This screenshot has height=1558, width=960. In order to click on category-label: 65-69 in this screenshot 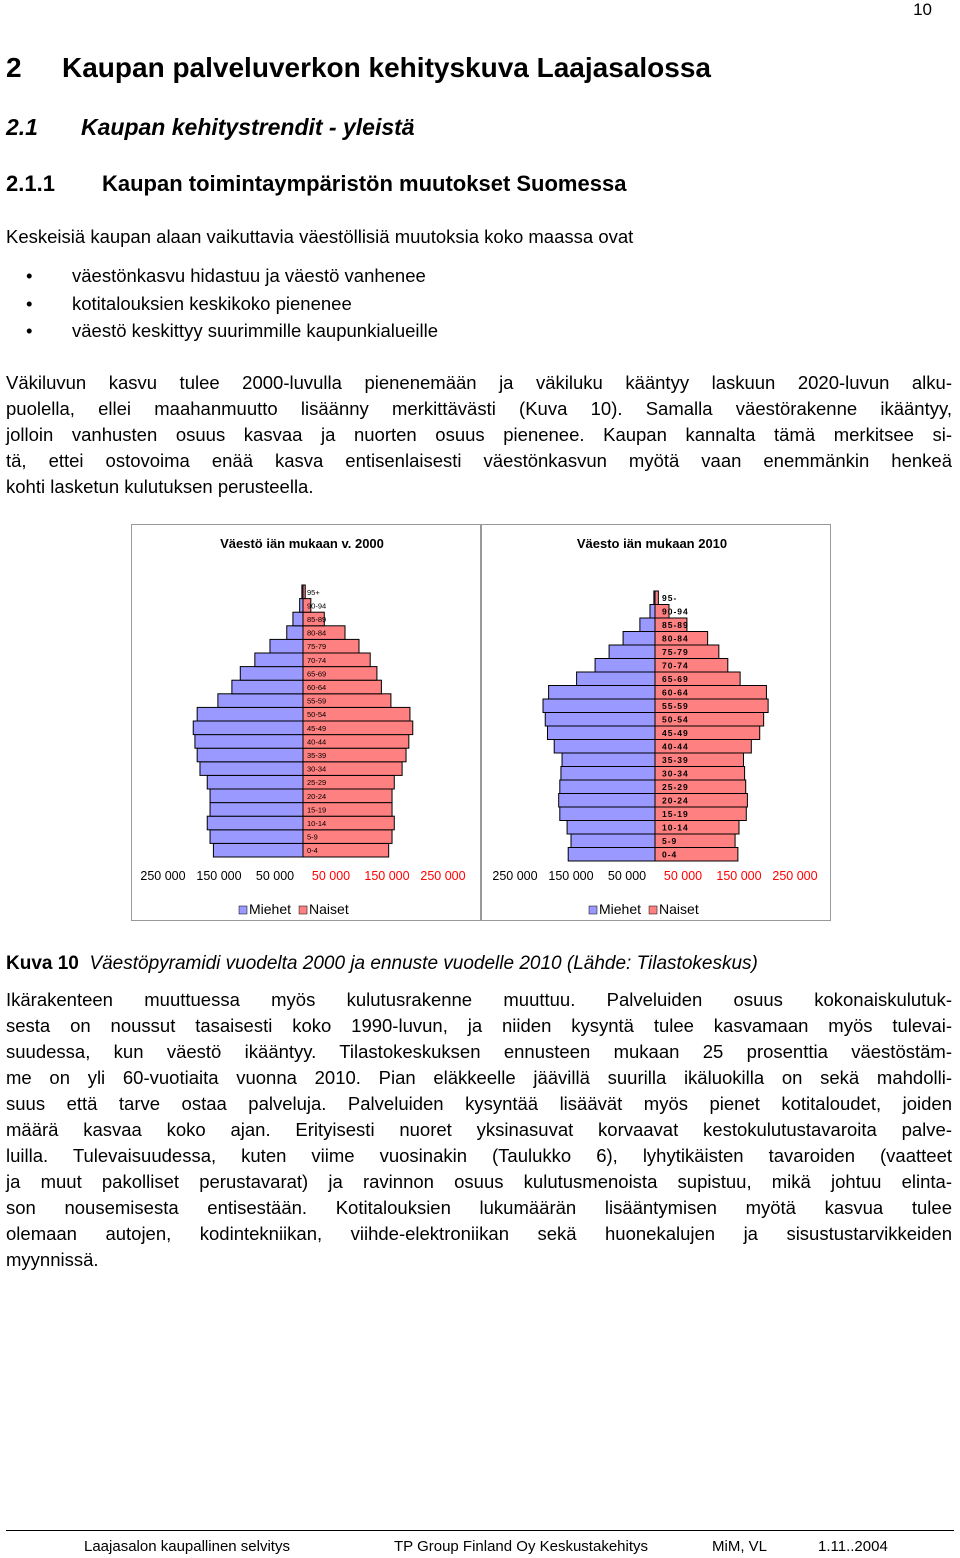, I will do `click(316, 673)`.